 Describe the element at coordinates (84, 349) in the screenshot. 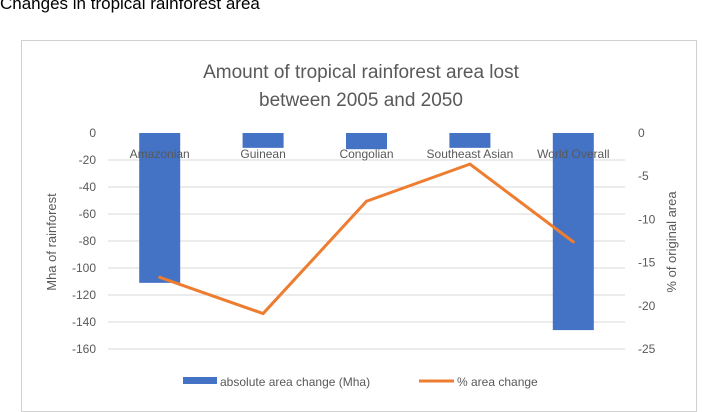

I see `left-tick-label: -160` at that location.